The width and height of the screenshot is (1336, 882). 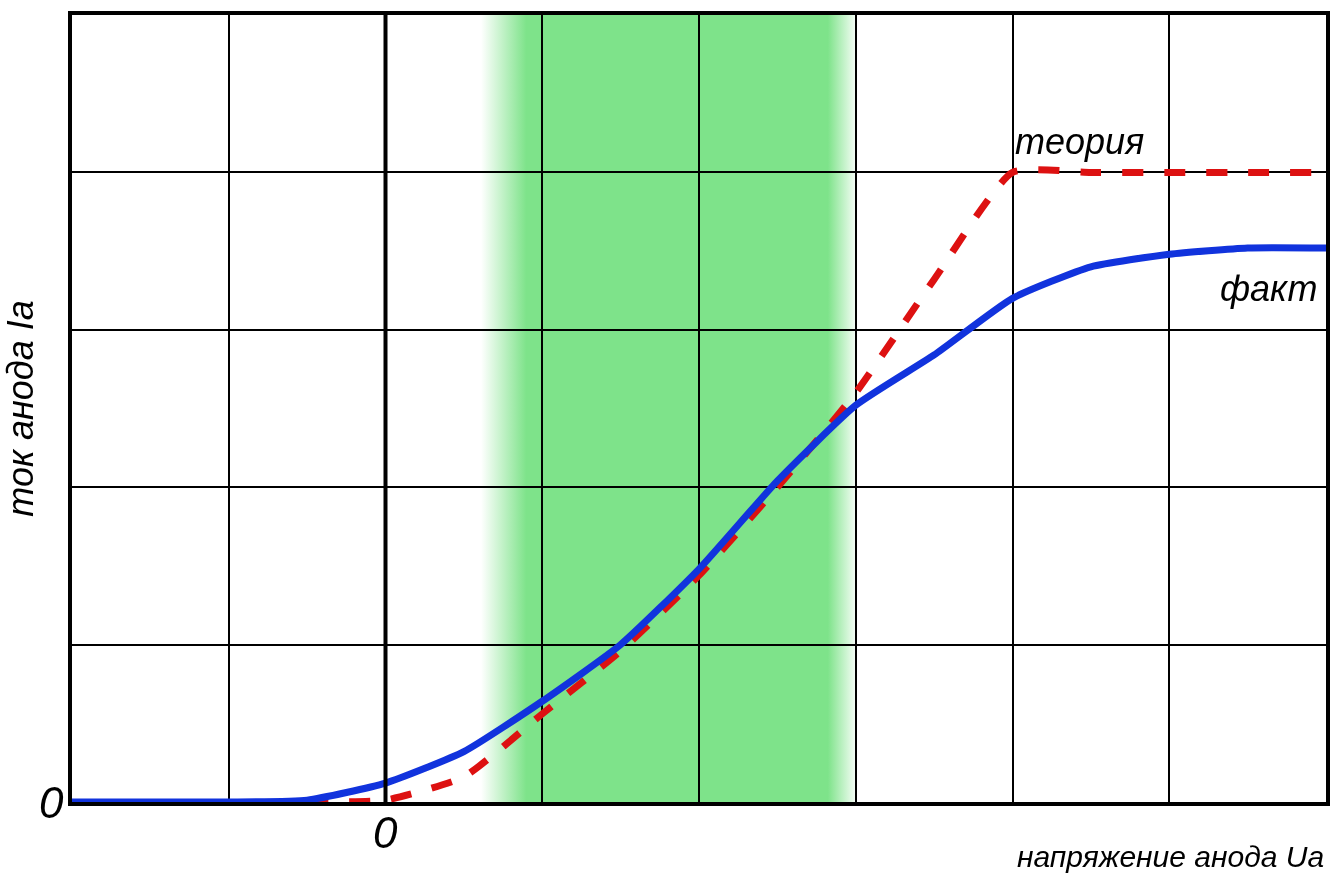 I want to click on y-axis-title: ток анода Ia, so click(x=20, y=408).